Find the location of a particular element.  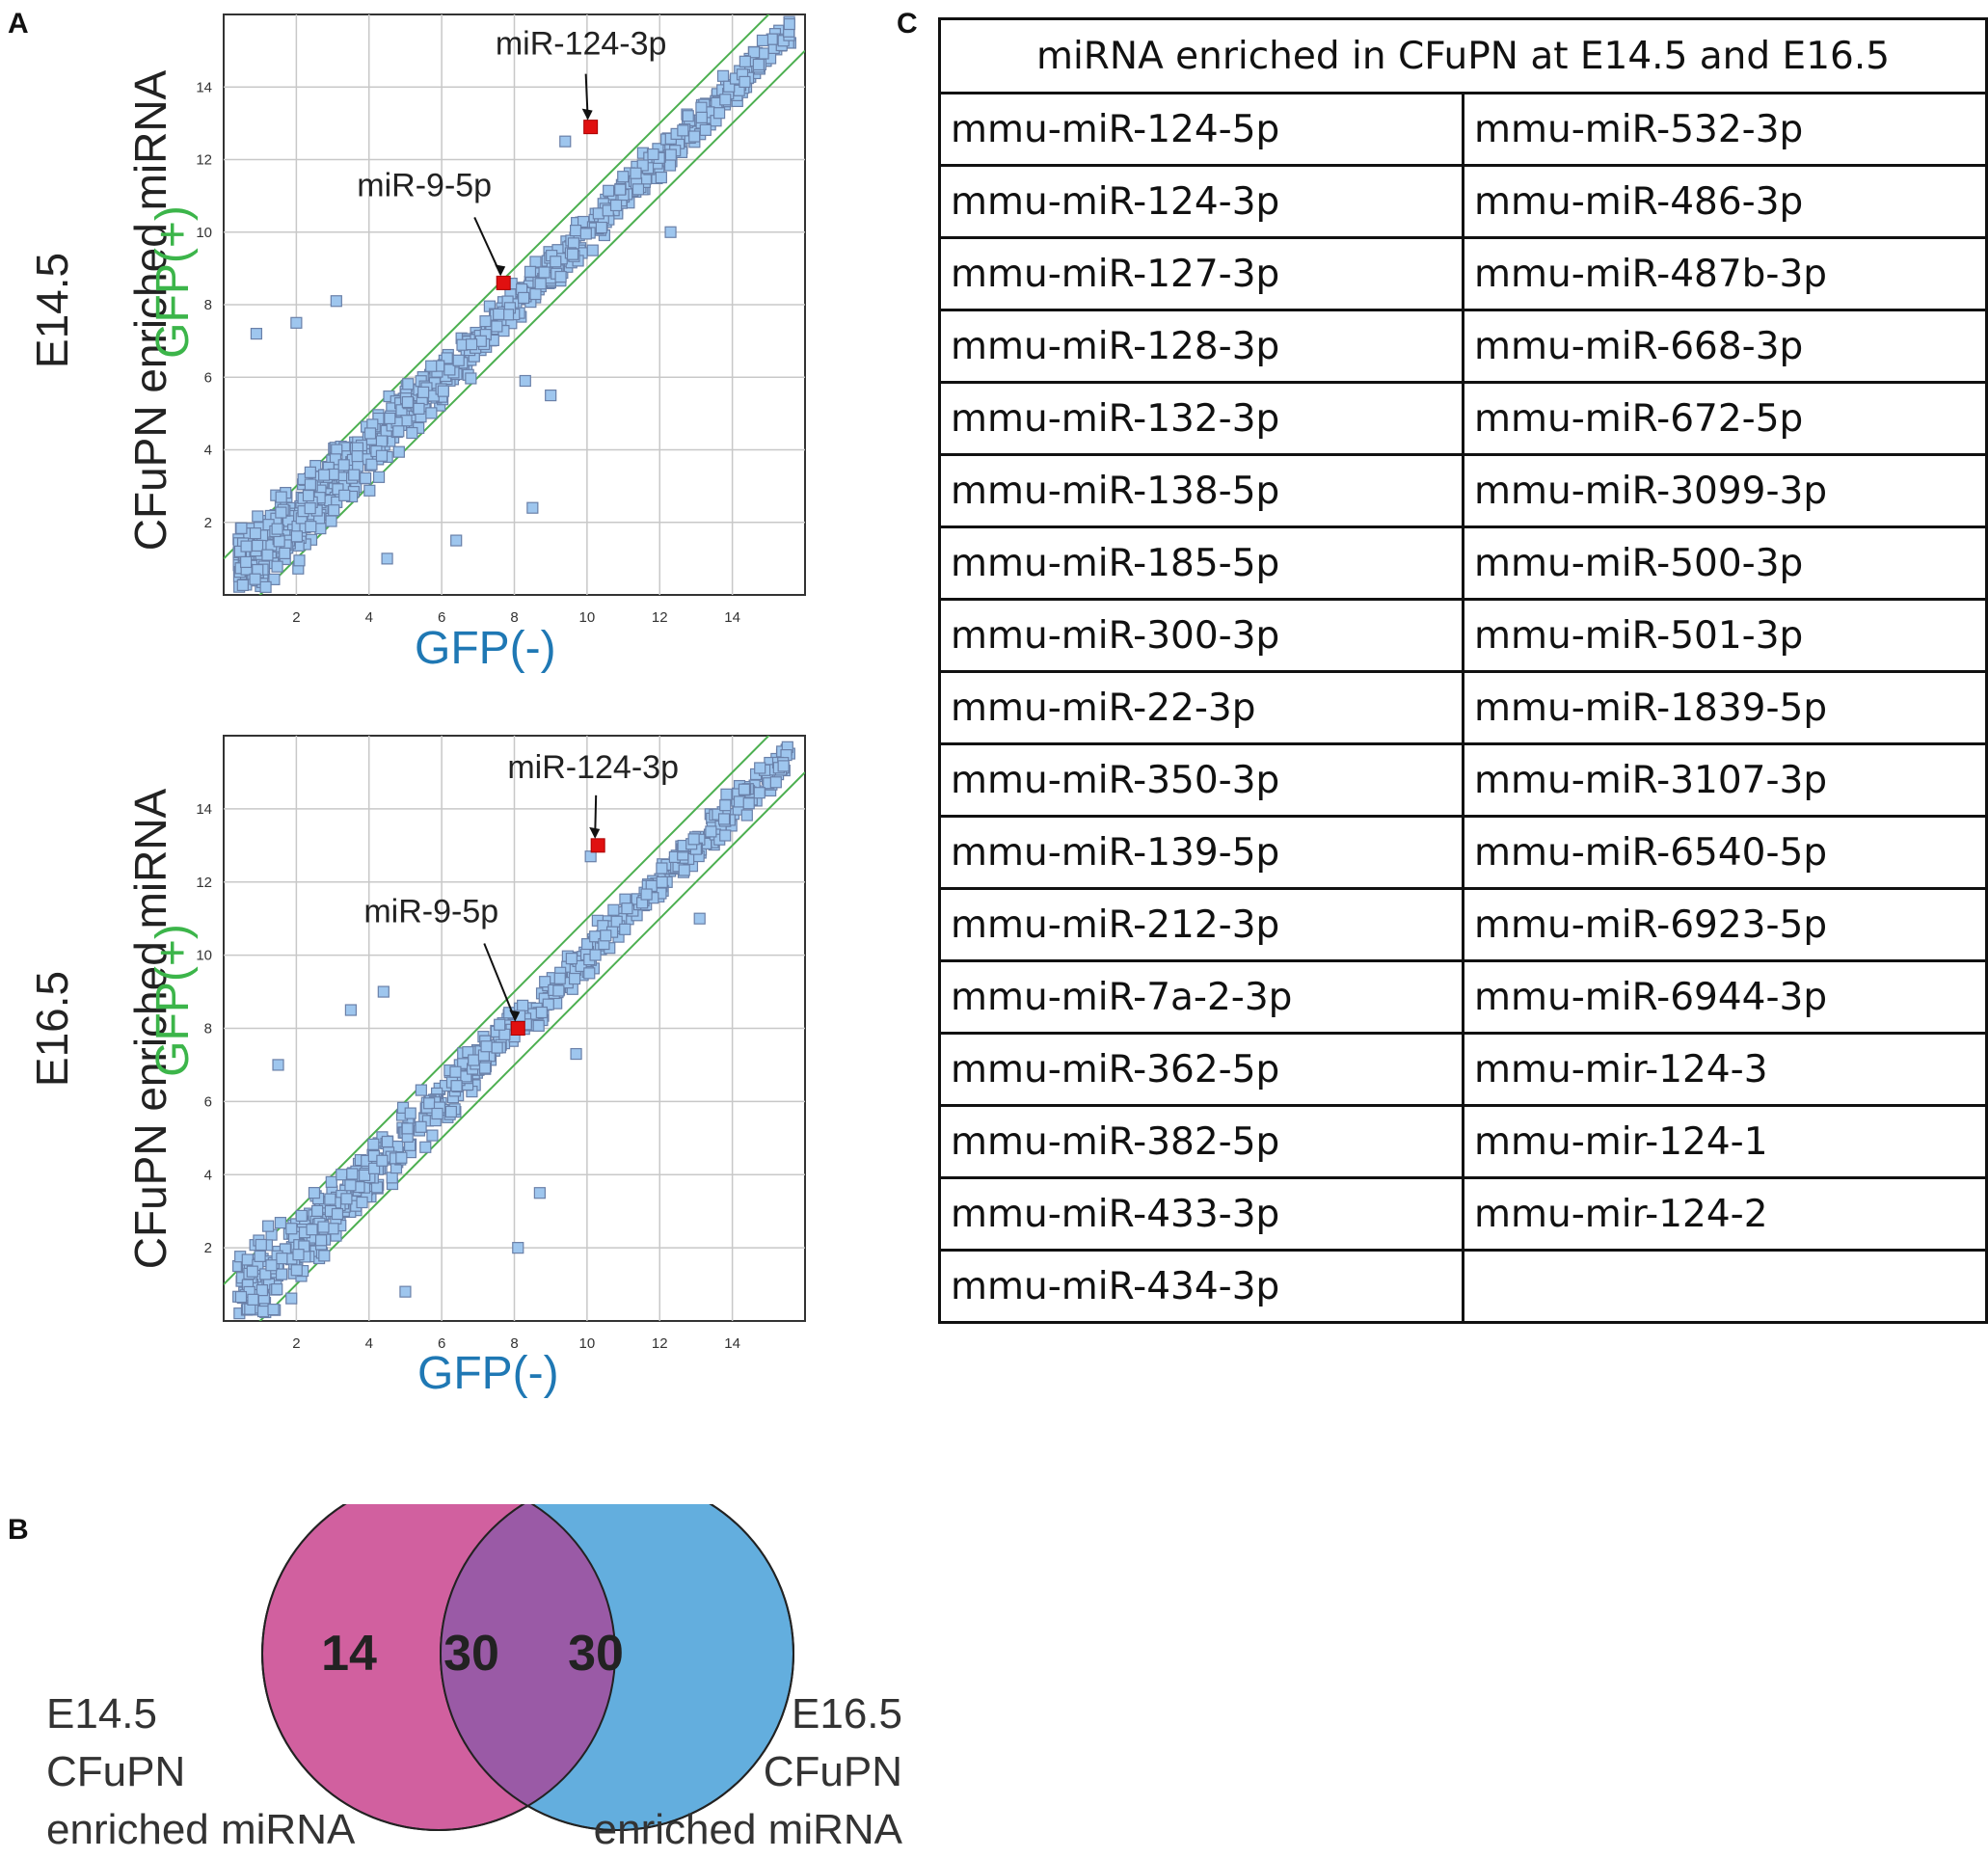

row-label-stage-e16: E16.5 is located at coordinates (52, 1029).